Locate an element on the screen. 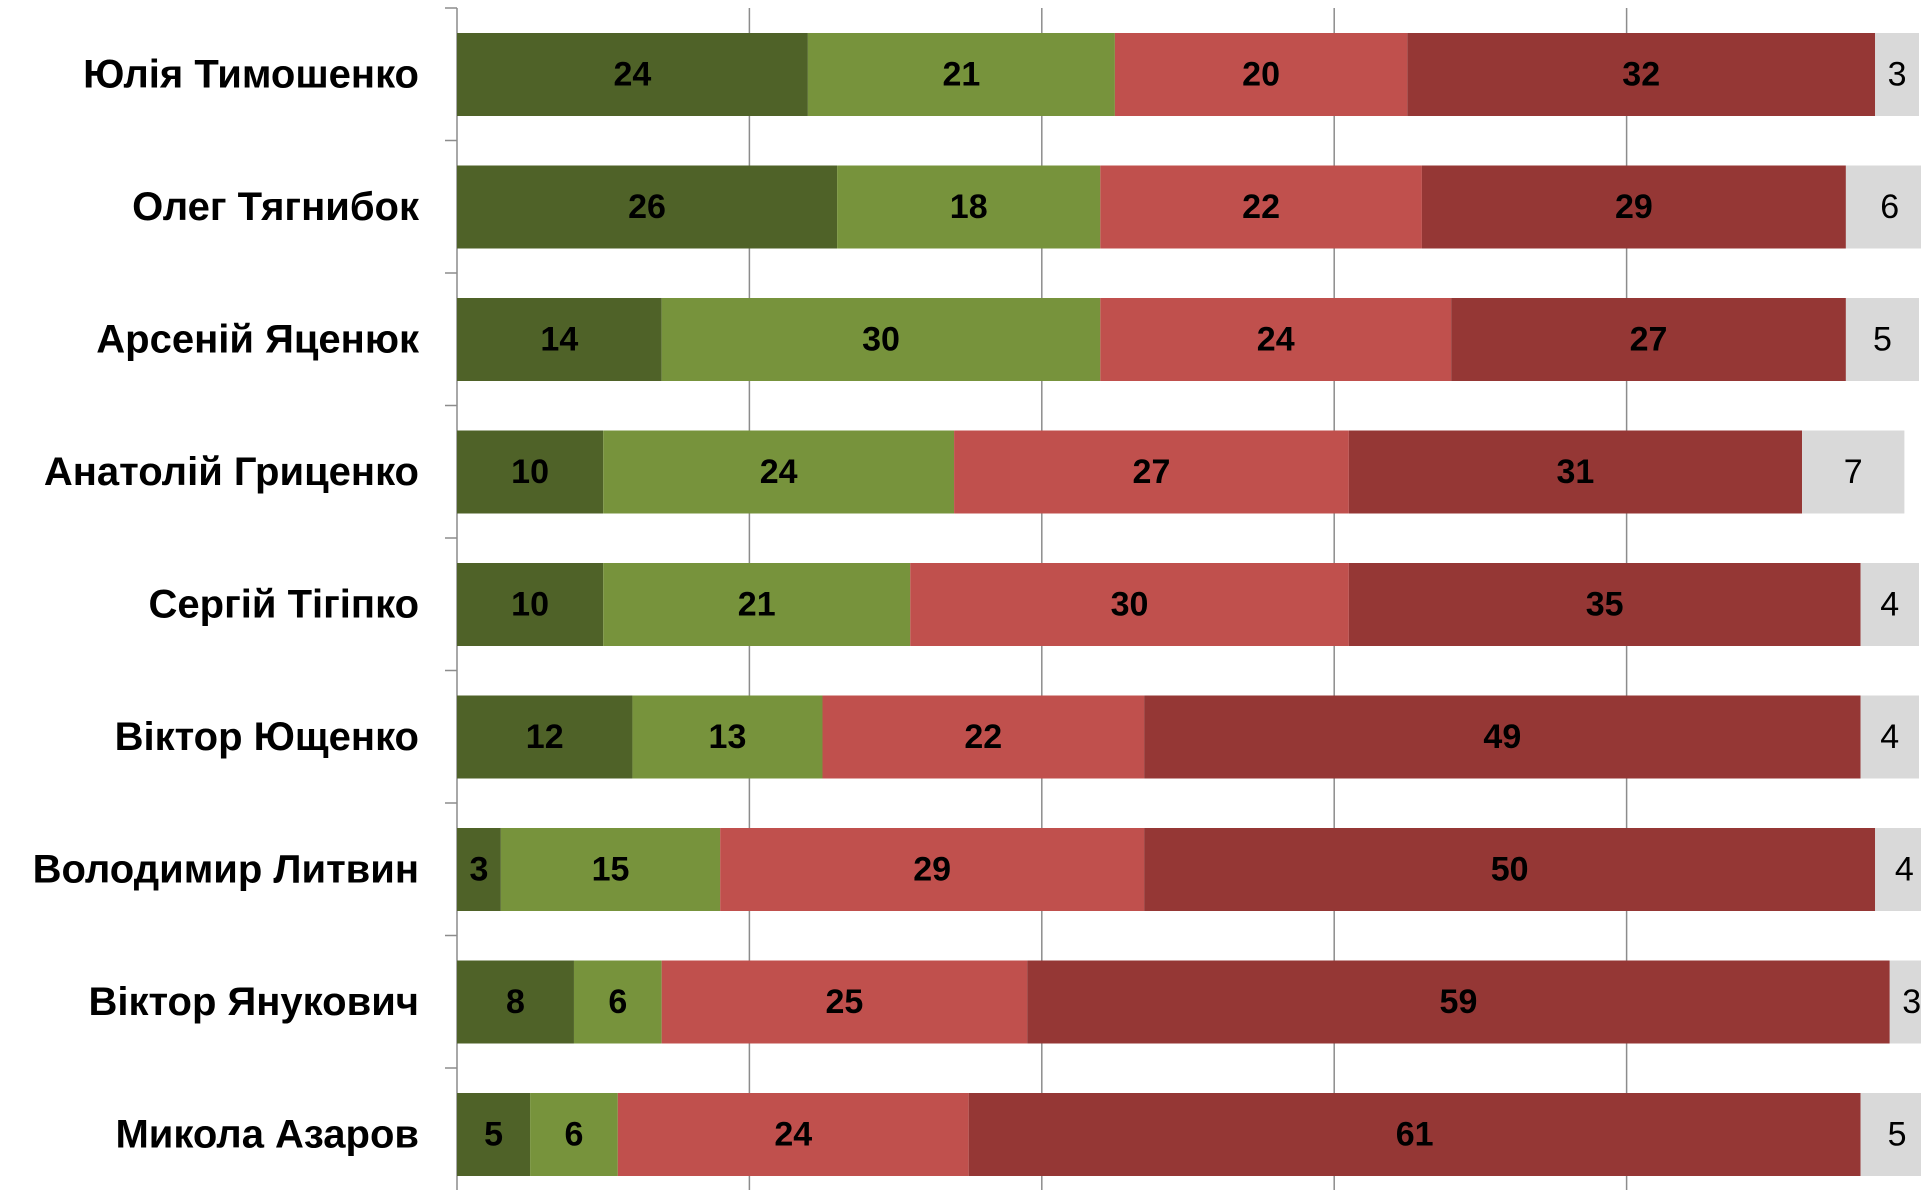  category-label: Арсеній Яценюк is located at coordinates (258, 340).